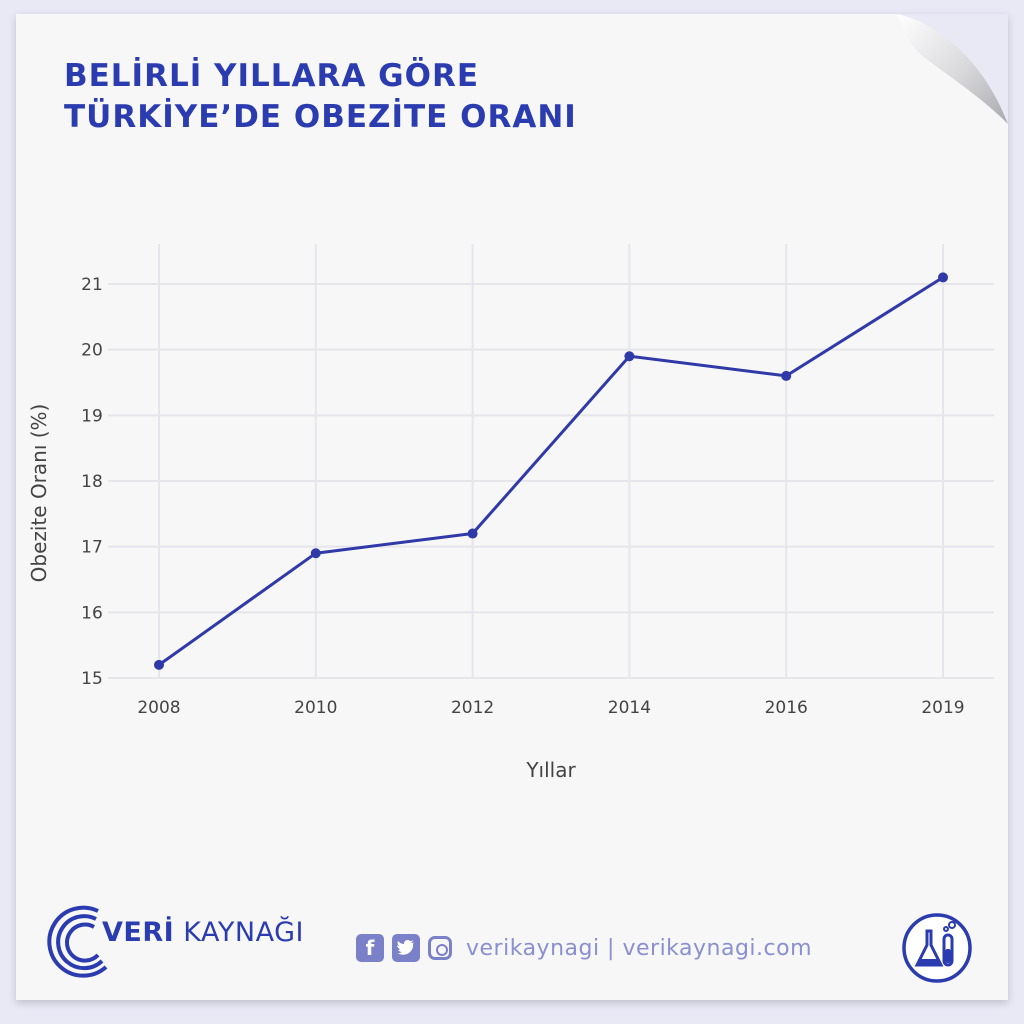 The height and width of the screenshot is (1024, 1024). I want to click on x-tick-label: 2016, so click(786, 708).